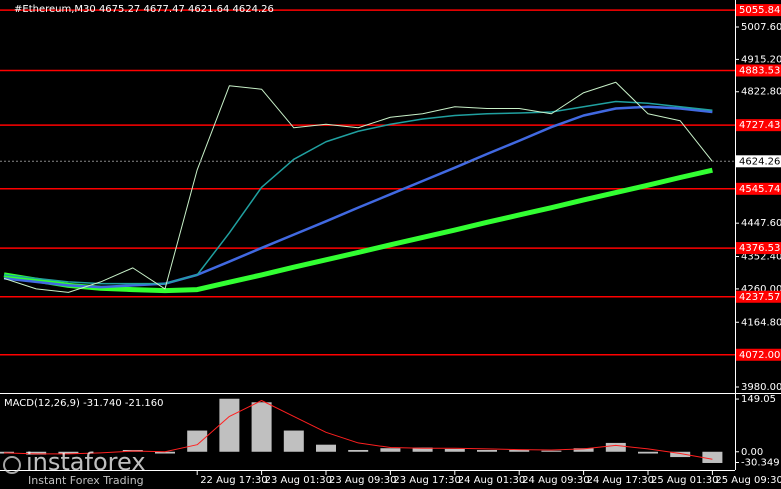 This screenshot has width=781, height=489. Describe the element at coordinates (84, 403) in the screenshot. I see `macd-title: MACD(12,26,9) -31.740 -21.160` at that location.